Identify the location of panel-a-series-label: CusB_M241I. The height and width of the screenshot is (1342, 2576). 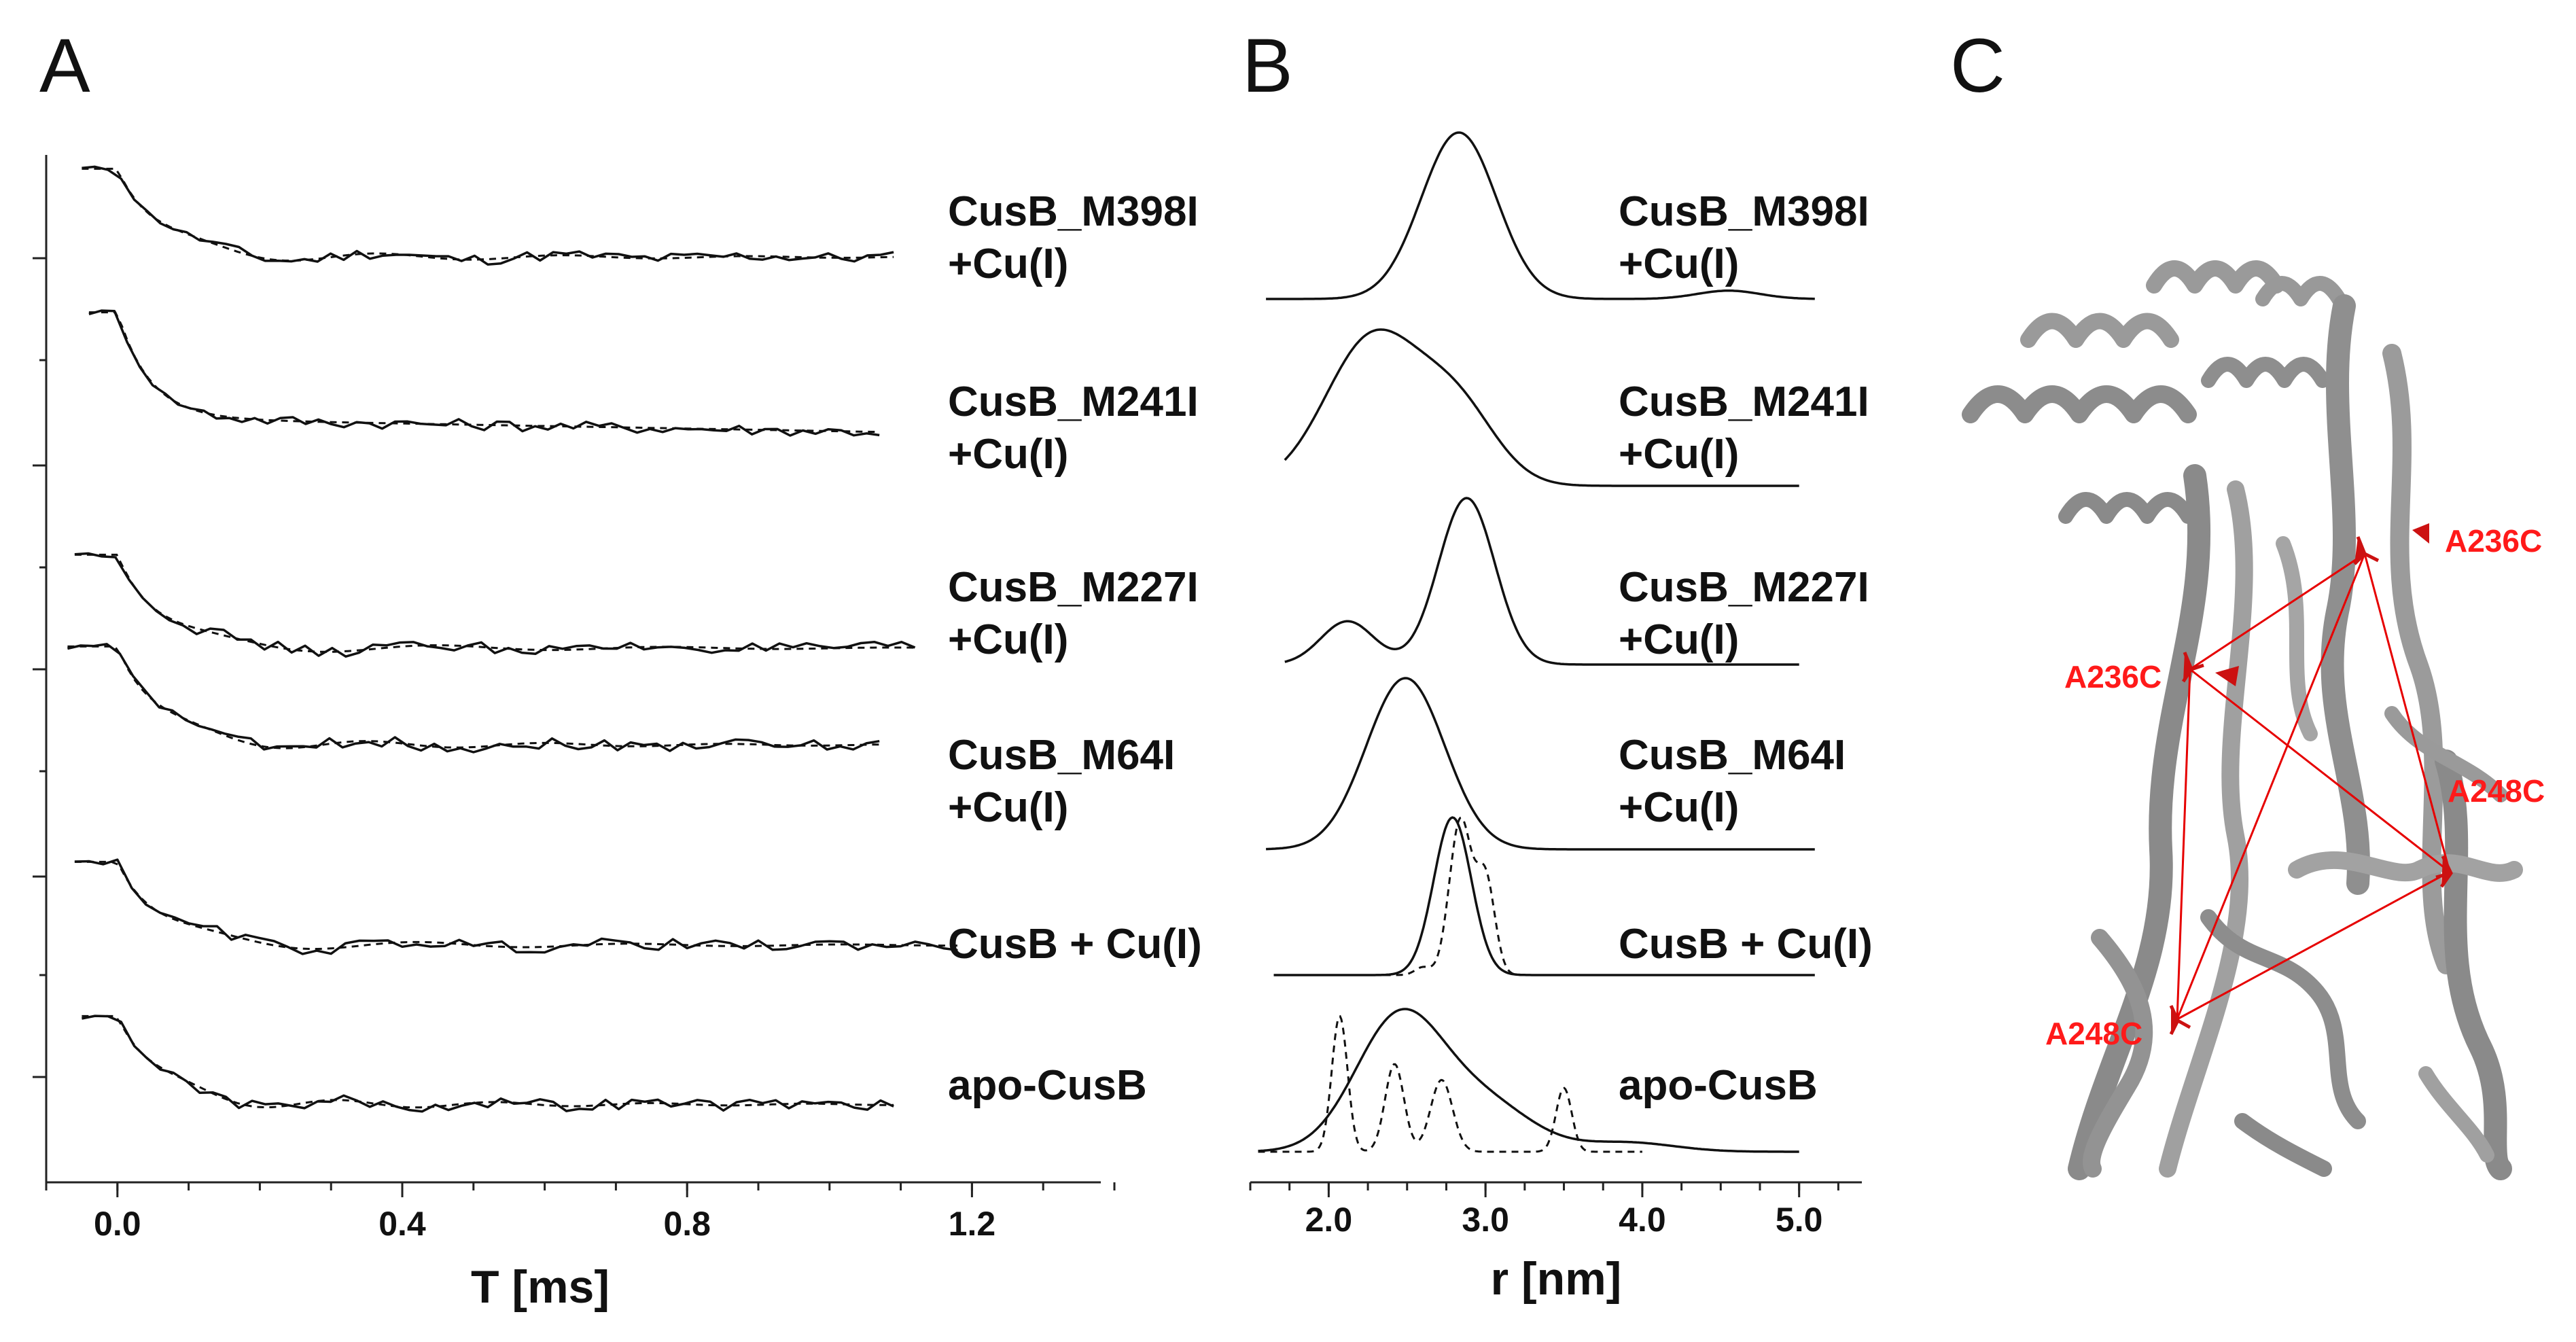
(1073, 401).